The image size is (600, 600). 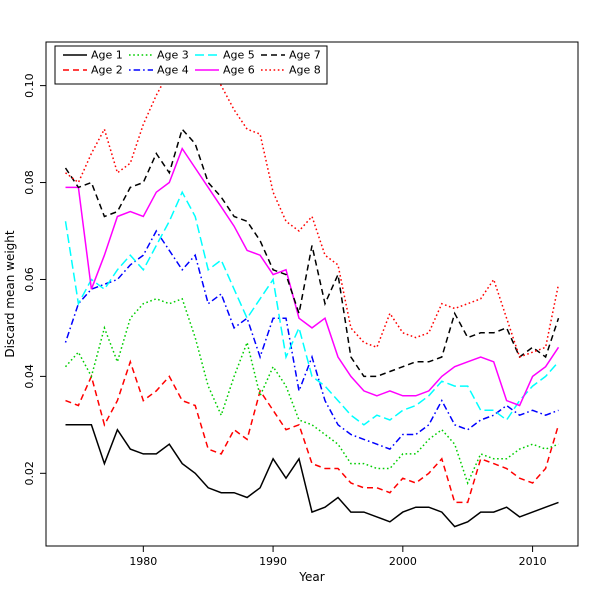 I want to click on x-axis-label: Year, so click(x=311, y=577).